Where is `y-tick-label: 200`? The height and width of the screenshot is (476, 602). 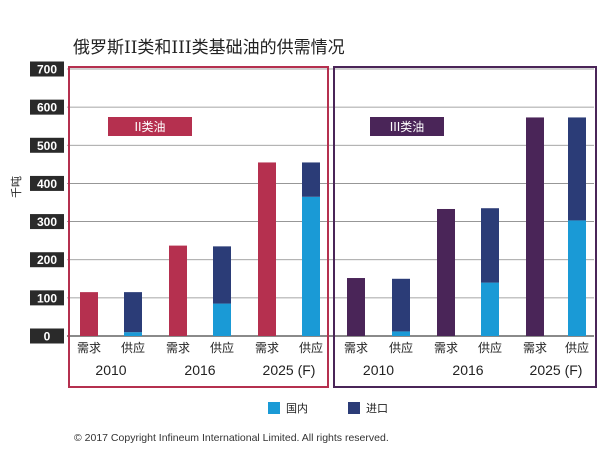 y-tick-label: 200 is located at coordinates (47, 260).